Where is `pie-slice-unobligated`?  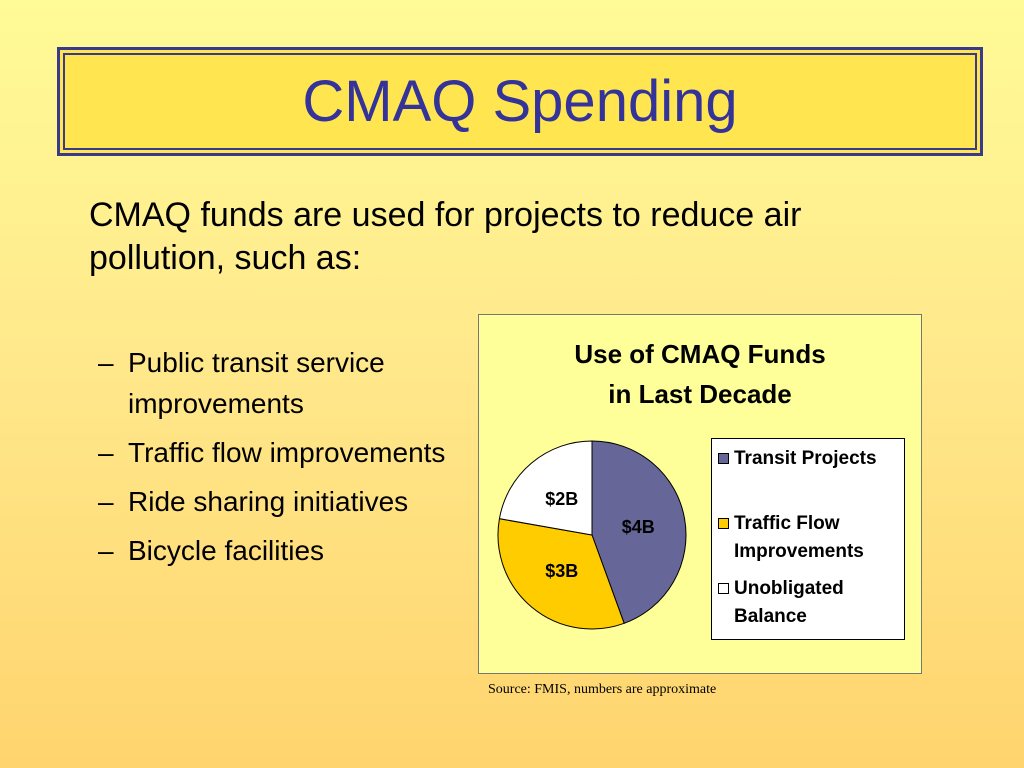
pie-slice-unobligated is located at coordinates (545, 488).